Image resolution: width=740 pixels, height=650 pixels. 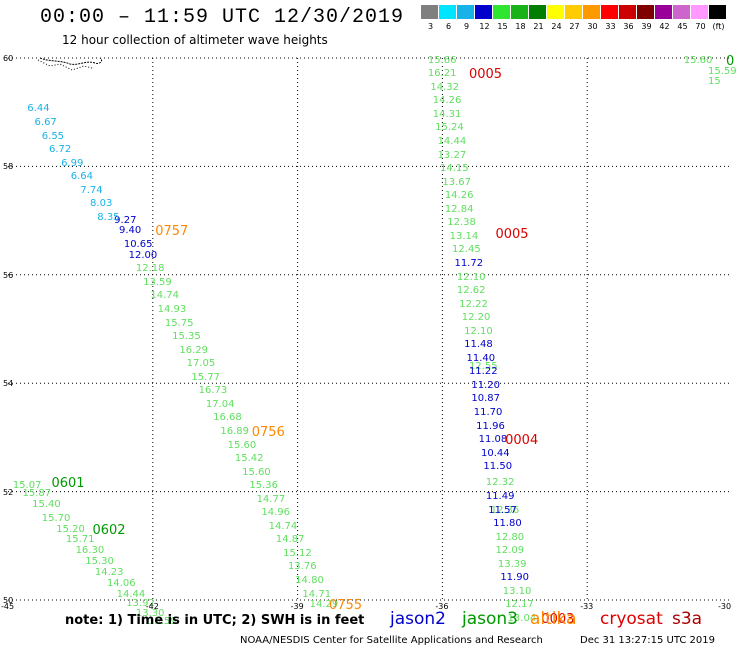 What do you see at coordinates (152, 606) in the screenshot?
I see `lon-label: -42` at bounding box center [152, 606].